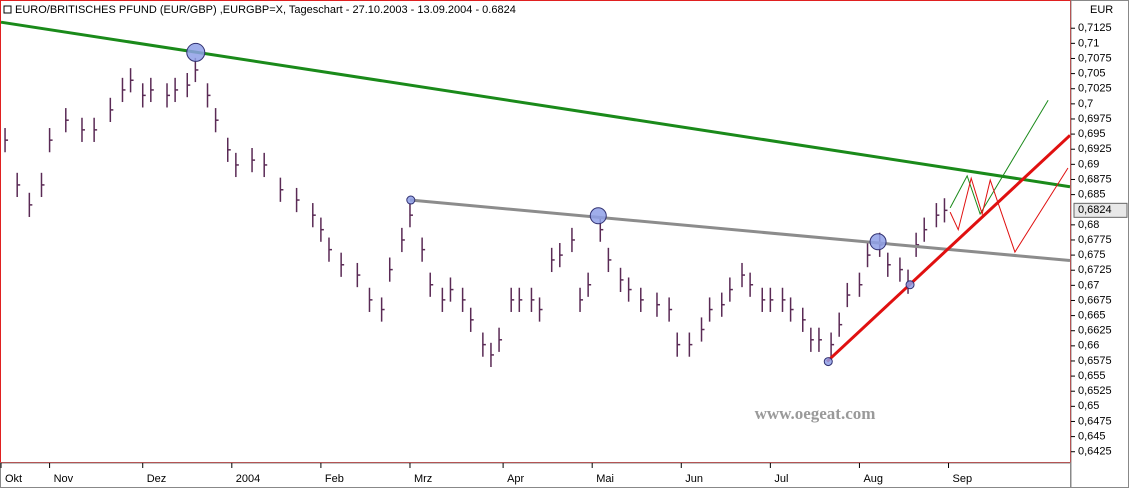 This screenshot has height=488, width=1129. Describe the element at coordinates (694, 479) in the screenshot. I see `x-tick-label: Jun` at that location.